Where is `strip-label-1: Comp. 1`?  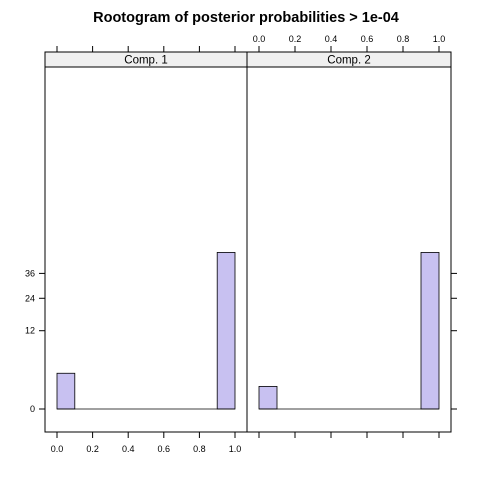 strip-label-1: Comp. 1 is located at coordinates (145, 61).